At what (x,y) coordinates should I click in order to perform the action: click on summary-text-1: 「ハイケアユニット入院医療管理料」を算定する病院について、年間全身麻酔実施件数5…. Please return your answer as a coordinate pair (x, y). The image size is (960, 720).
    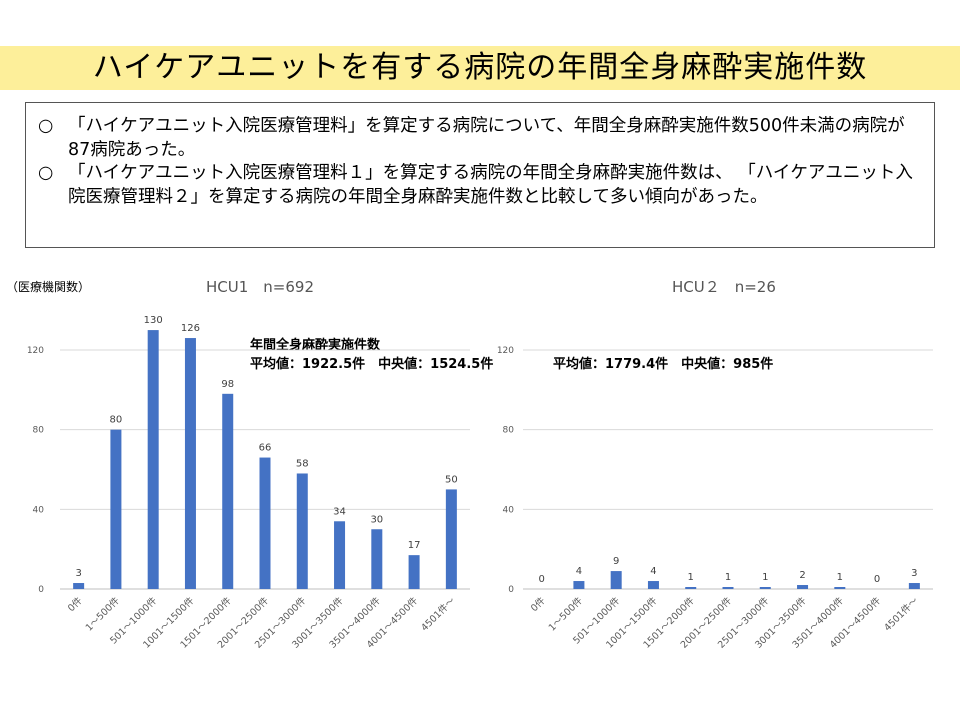
    Looking at the image, I should click on (486, 138).